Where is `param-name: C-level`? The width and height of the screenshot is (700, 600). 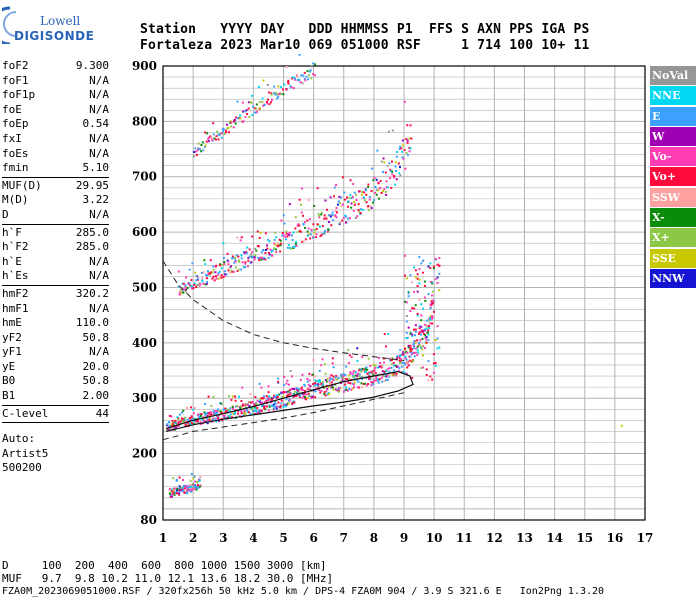
param-name: C-level is located at coordinates (25, 413).